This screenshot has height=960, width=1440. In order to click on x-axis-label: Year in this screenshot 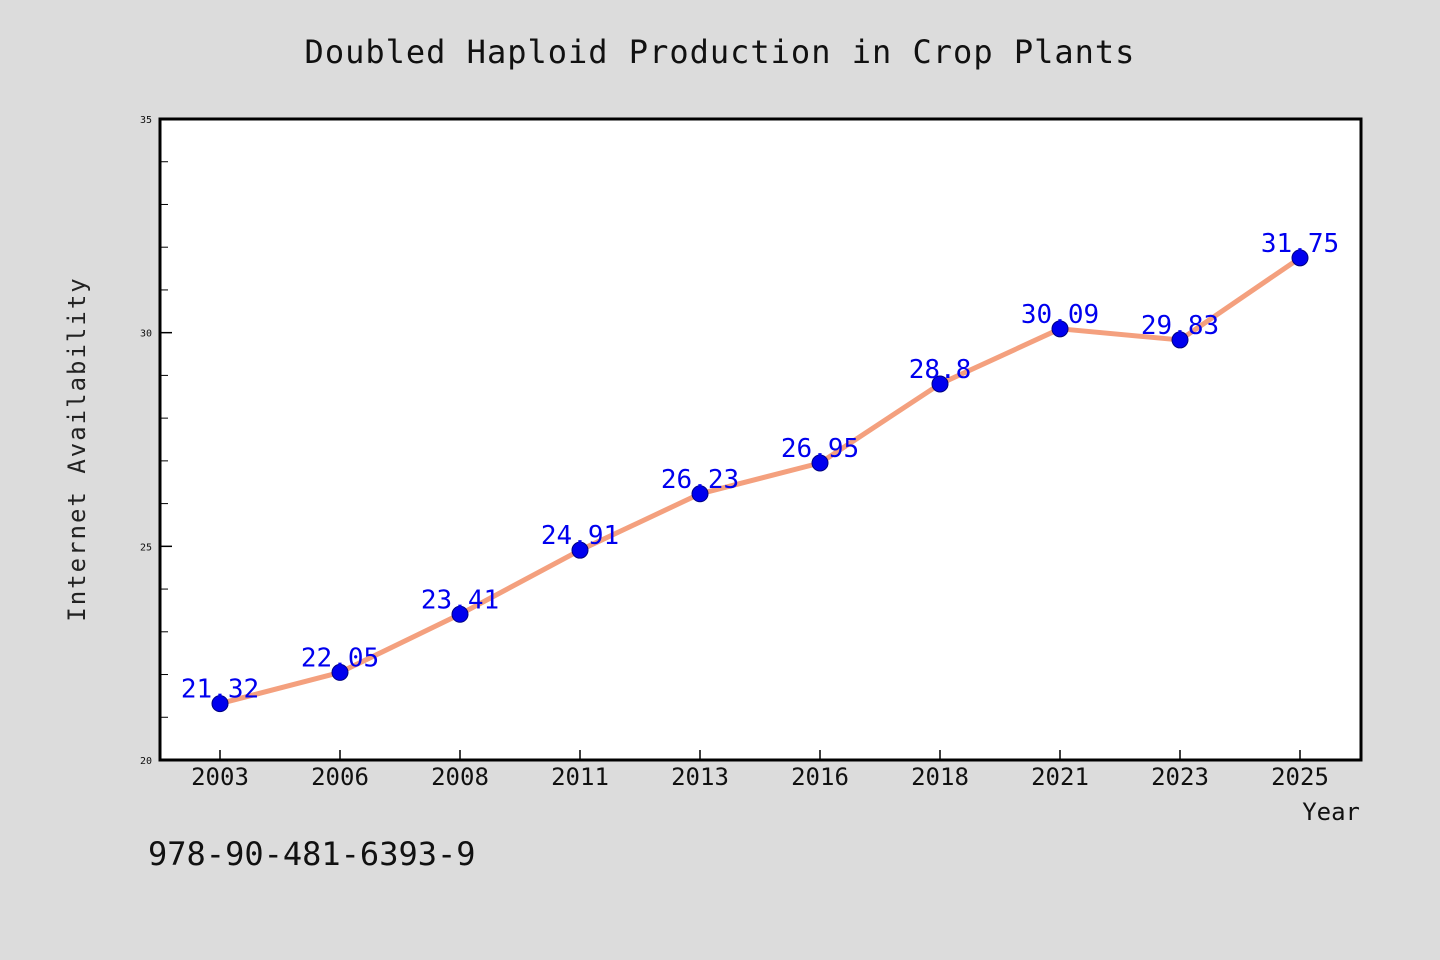, I will do `click(1331, 812)`.